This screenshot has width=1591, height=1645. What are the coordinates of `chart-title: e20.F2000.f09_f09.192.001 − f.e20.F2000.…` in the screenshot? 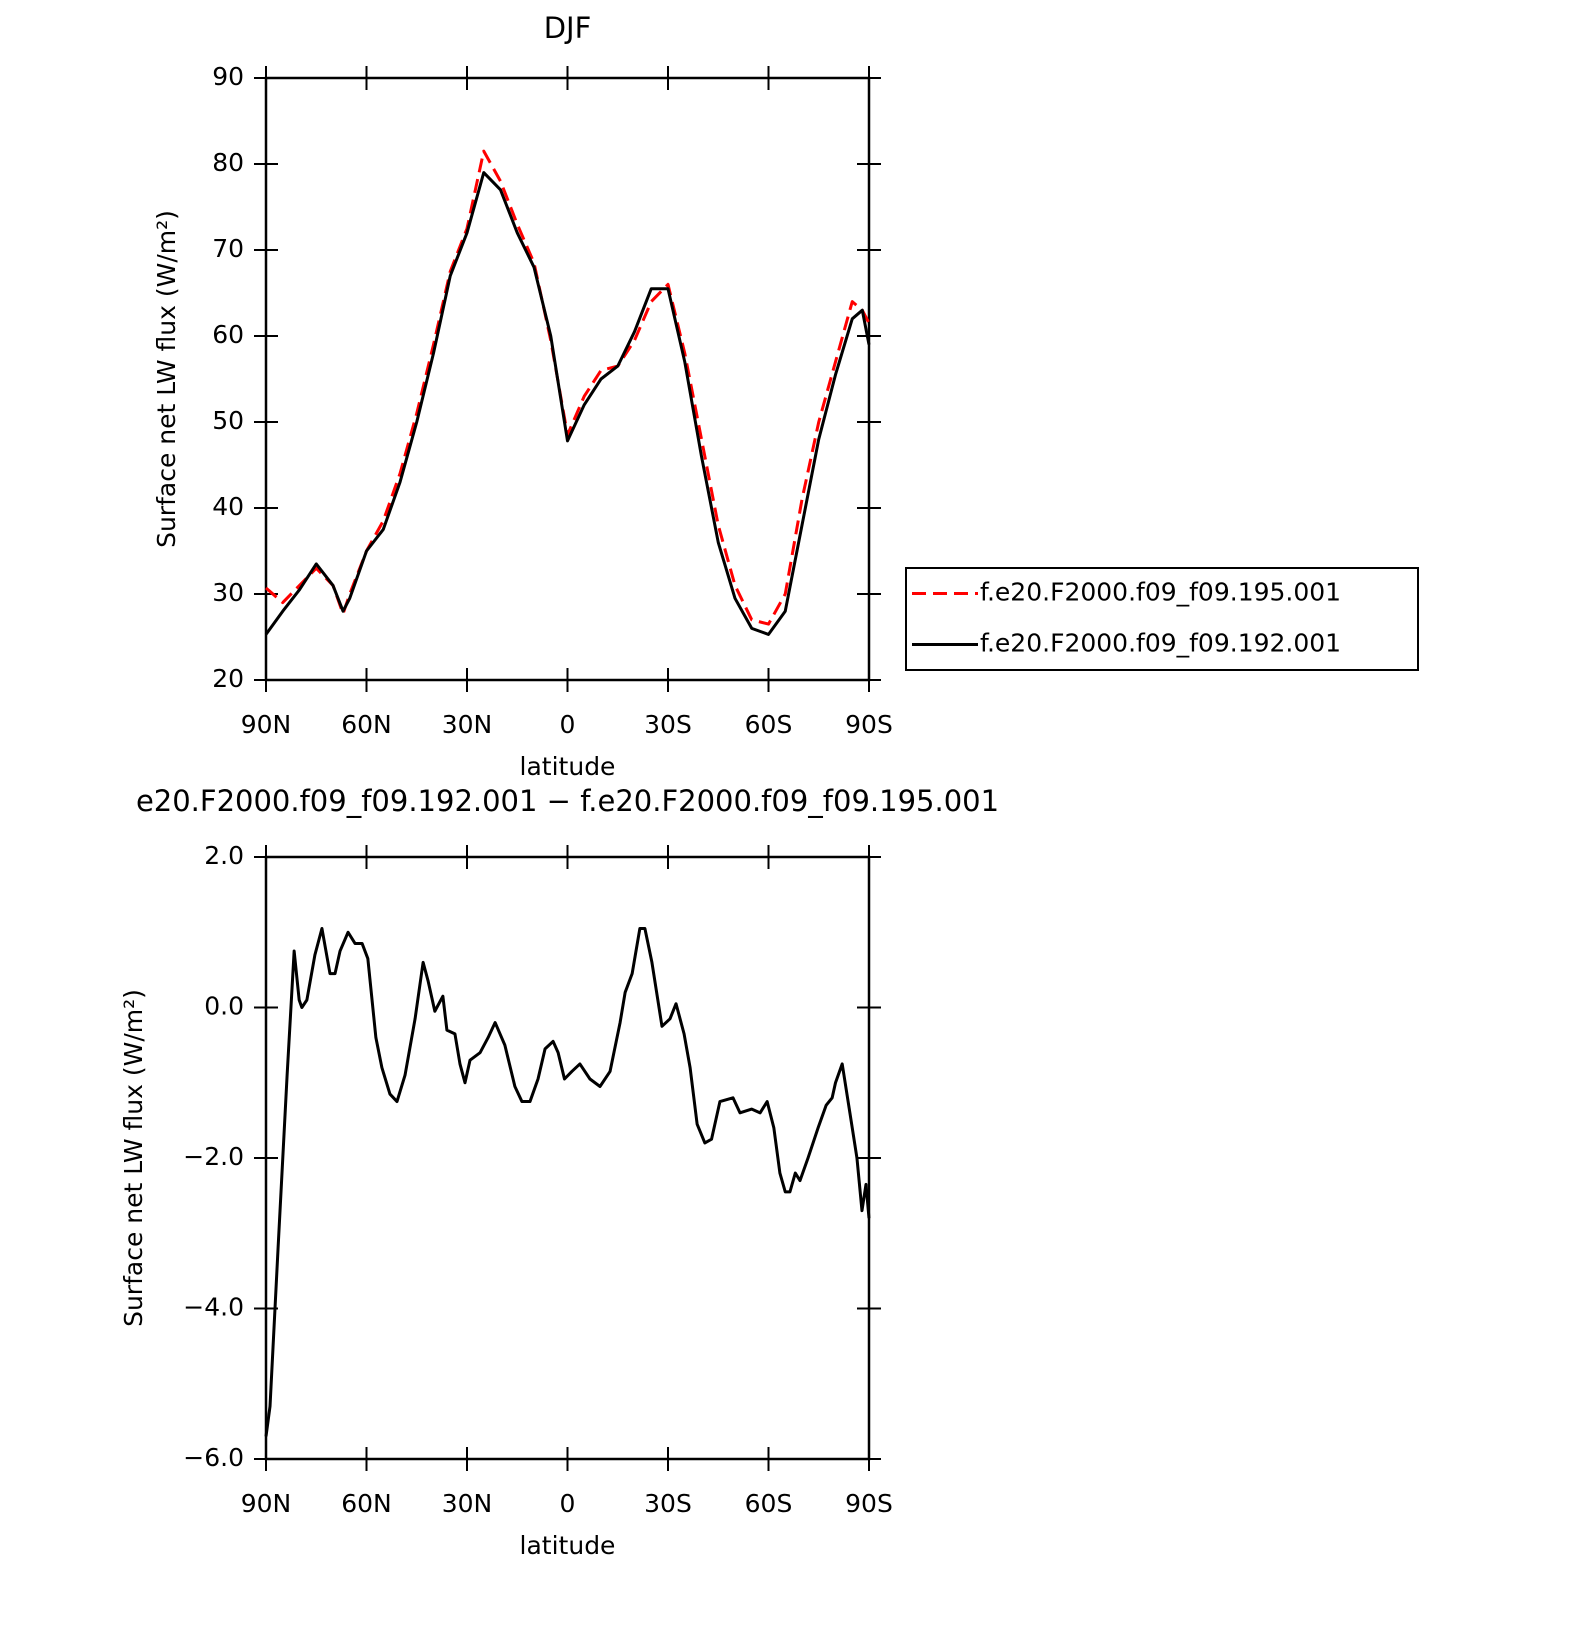 It's located at (567, 801).